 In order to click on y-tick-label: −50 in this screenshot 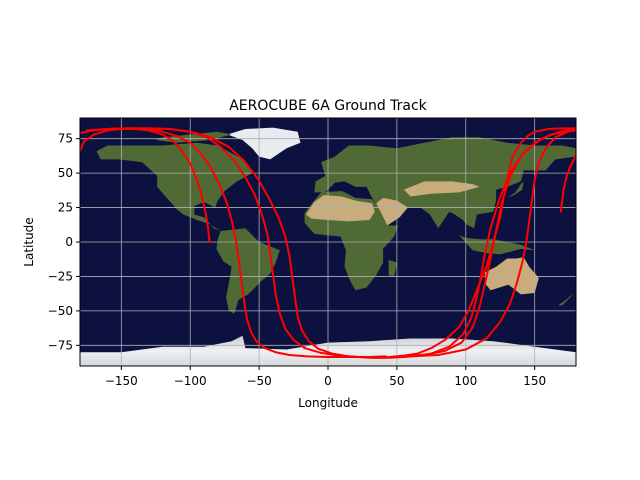, I will do `click(60, 311)`.